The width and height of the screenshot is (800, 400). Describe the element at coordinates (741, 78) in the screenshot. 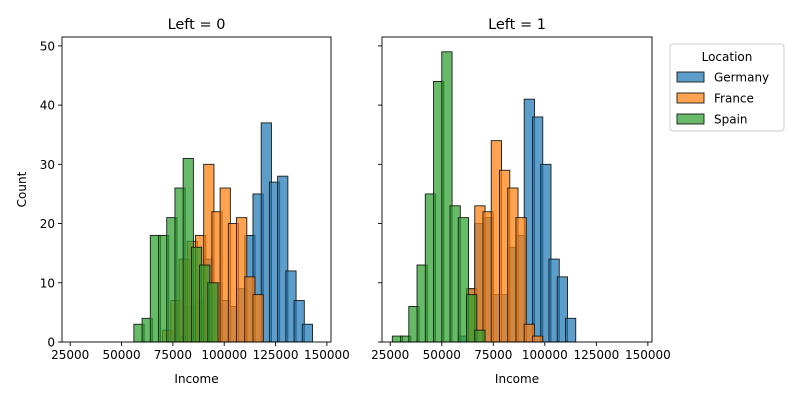

I see `legend-label-germany: Germany` at that location.